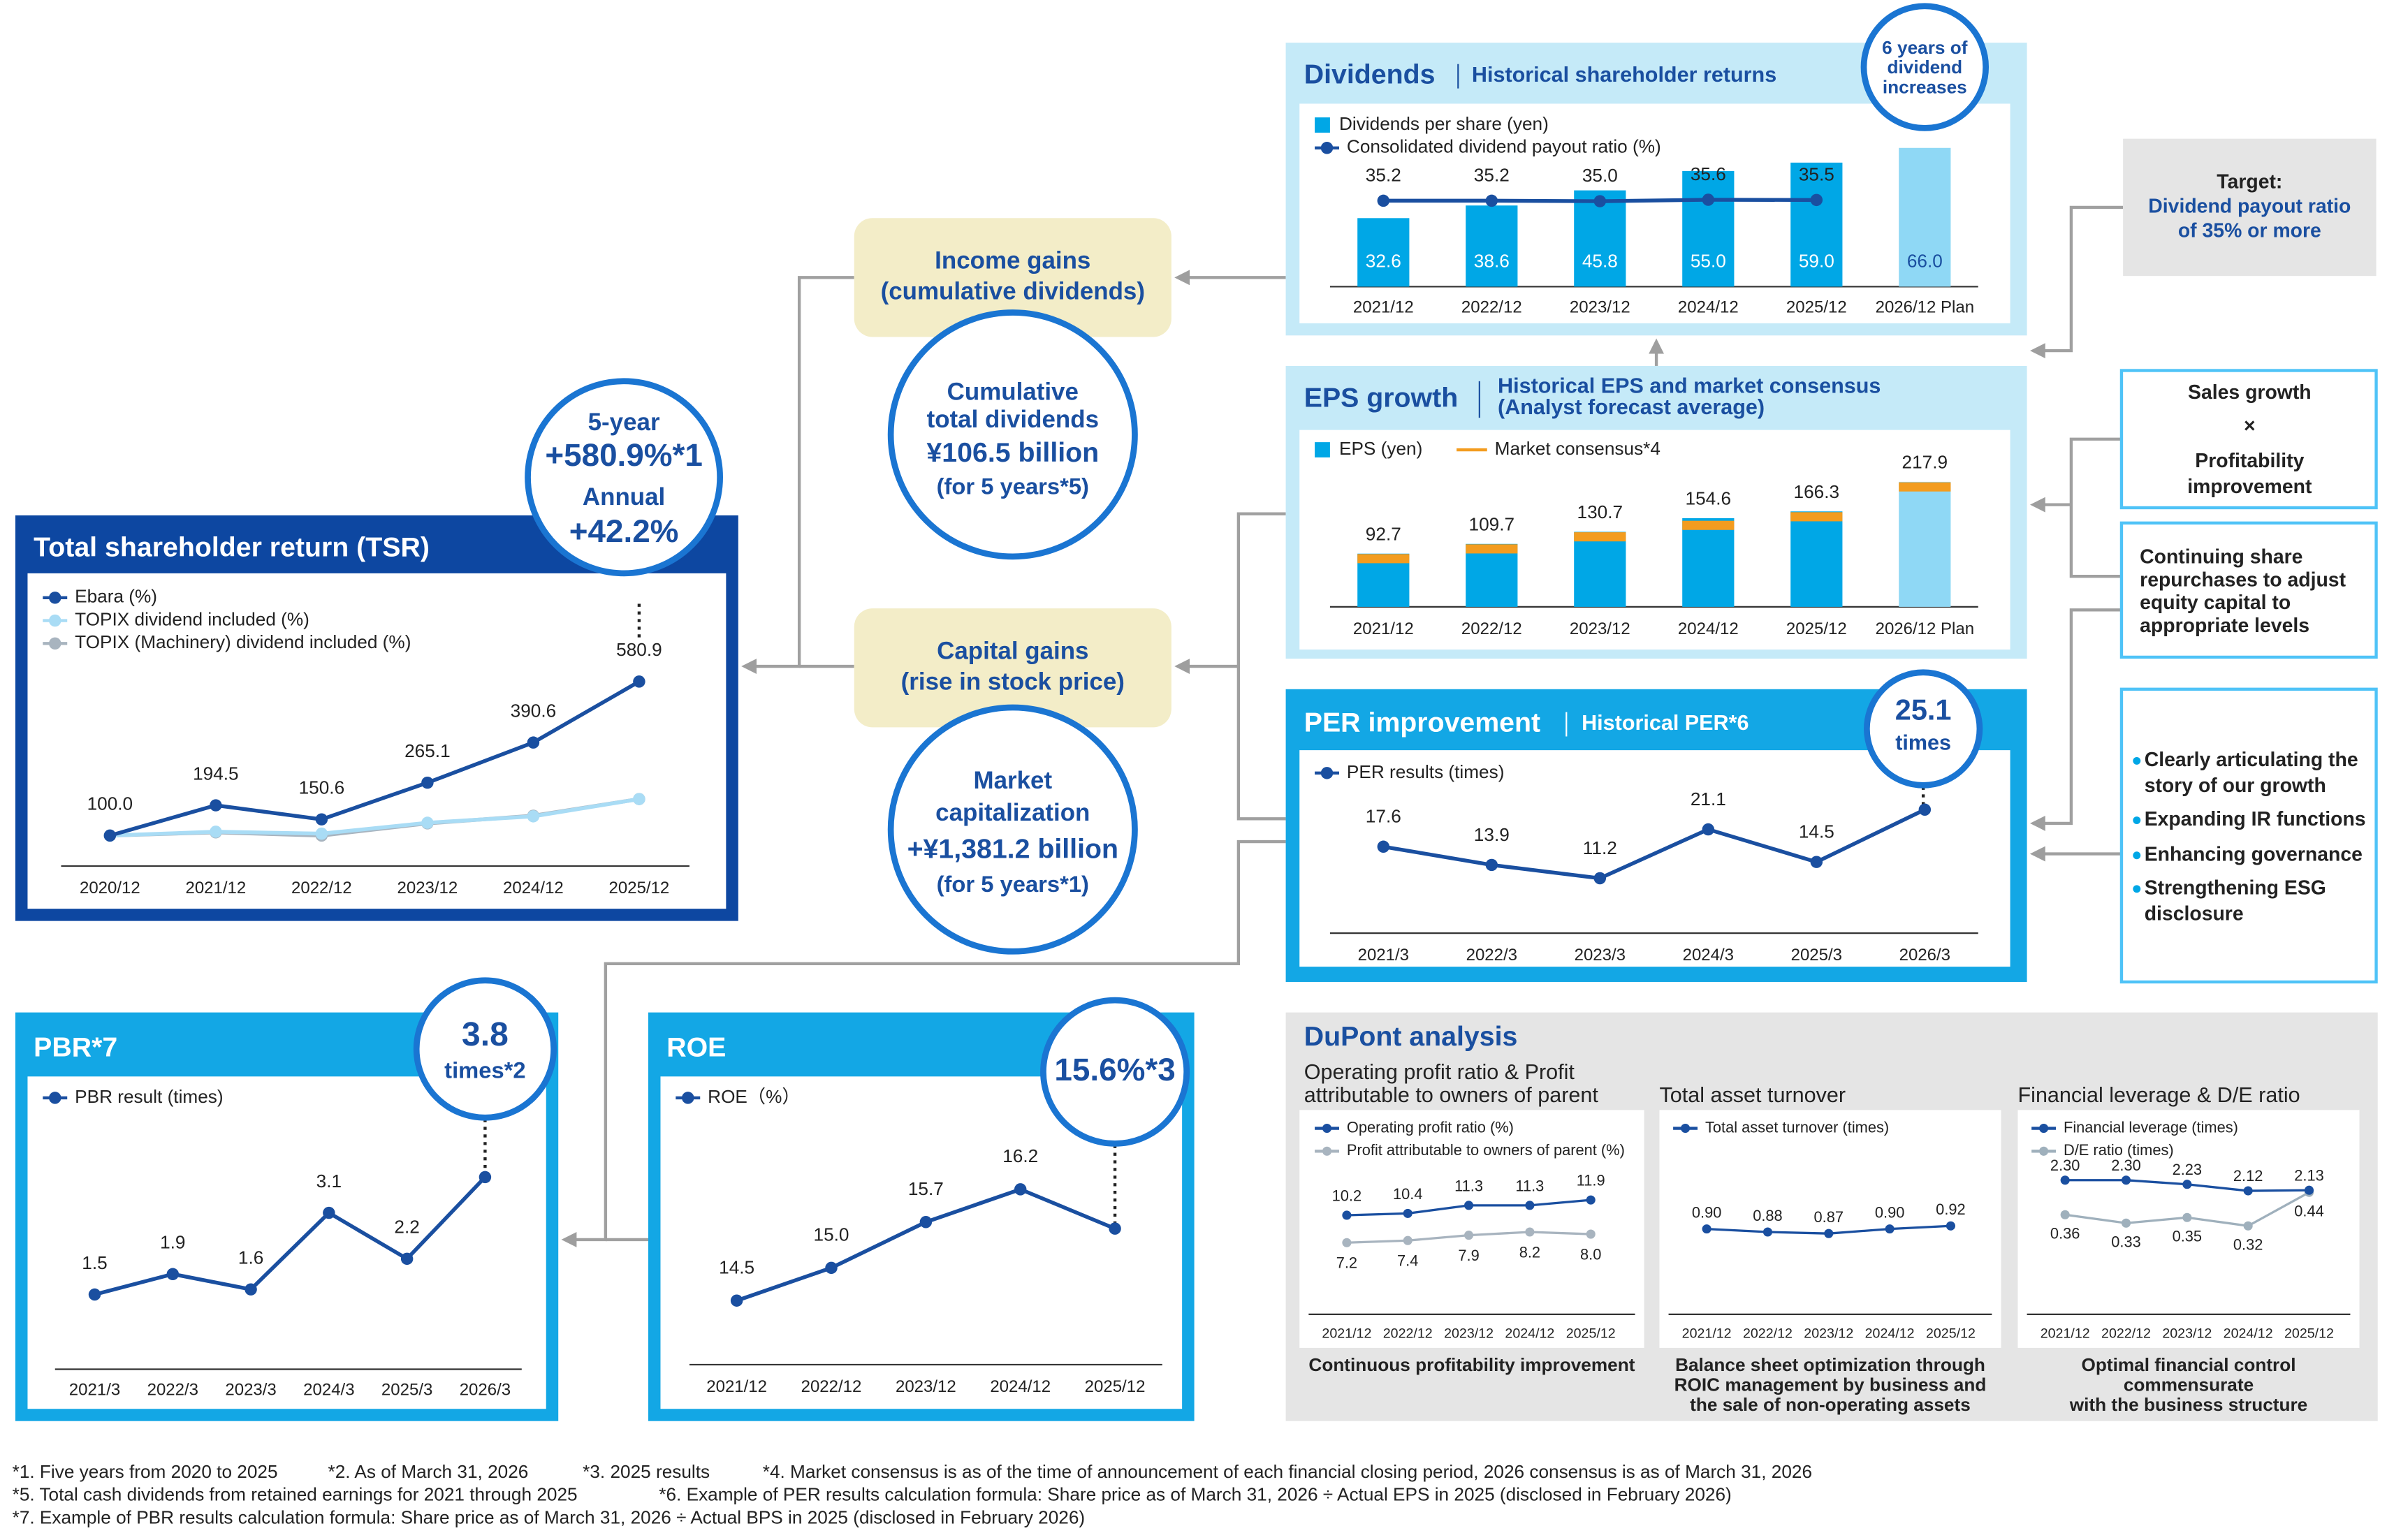 This screenshot has width=2387, height=1540. I want to click on data-label: 38.6, so click(1492, 260).